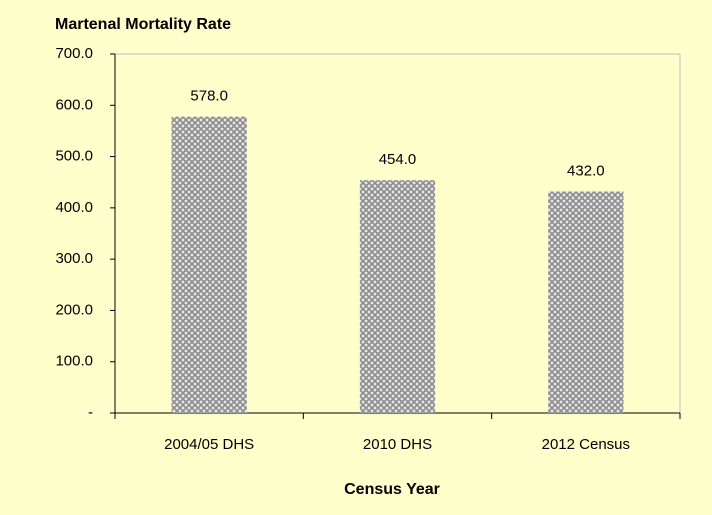  What do you see at coordinates (74, 156) in the screenshot?
I see `y-tick-label: 500.0` at bounding box center [74, 156].